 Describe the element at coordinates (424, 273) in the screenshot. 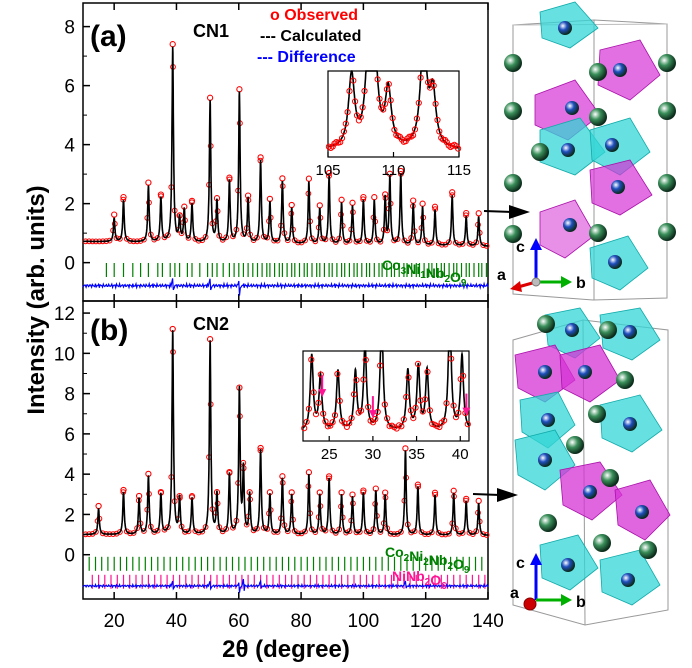

I see `phase-label-a-1: Co3Ni1Nb2O9` at that location.